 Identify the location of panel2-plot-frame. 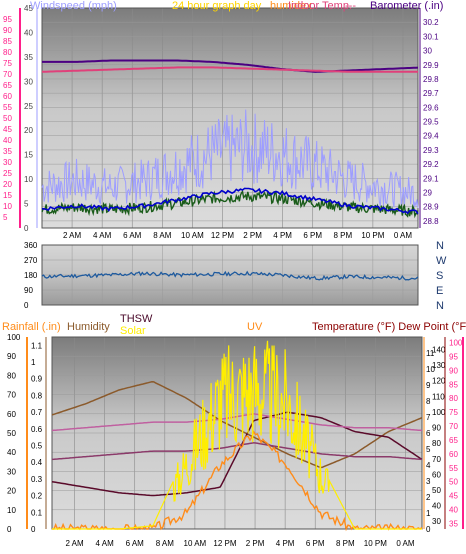
(230, 275).